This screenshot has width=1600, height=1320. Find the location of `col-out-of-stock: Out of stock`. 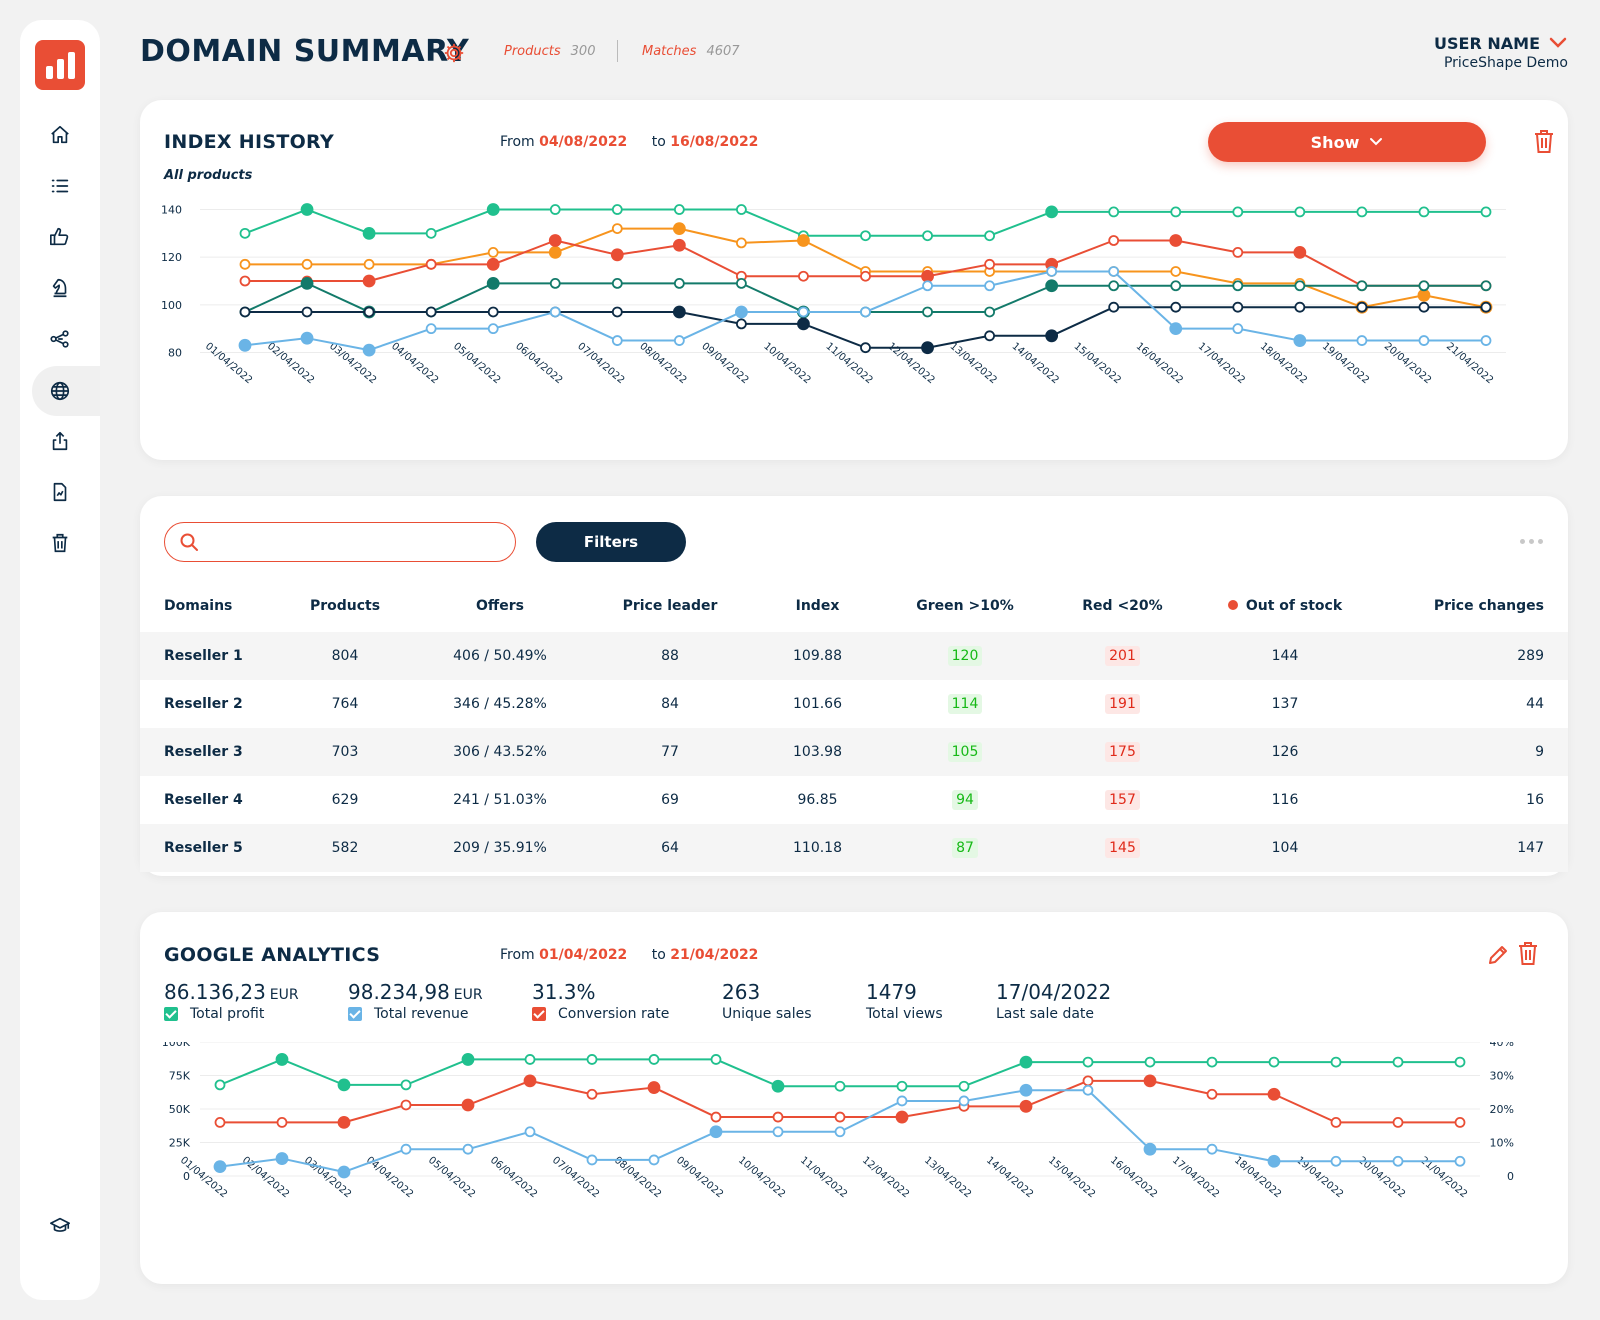

col-out-of-stock: Out of stock is located at coordinates (1285, 606).